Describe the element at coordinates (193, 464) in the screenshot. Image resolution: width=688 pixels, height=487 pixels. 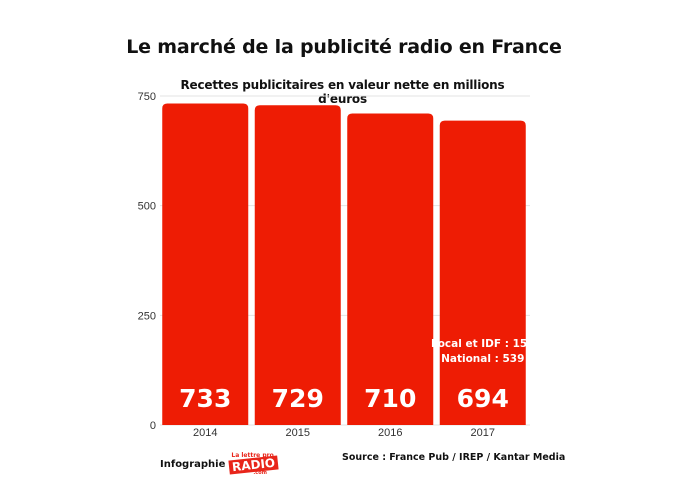
I see `credit-text: Infographie` at that location.